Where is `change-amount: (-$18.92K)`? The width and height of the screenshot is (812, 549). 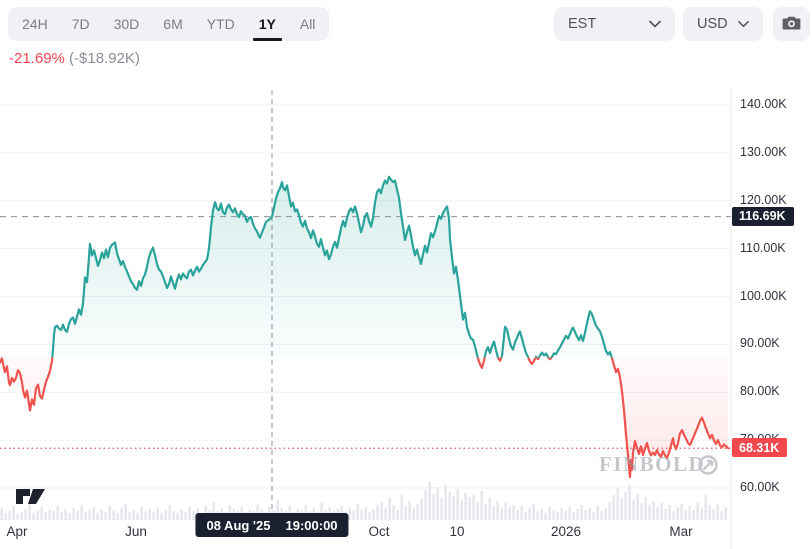 change-amount: (-$18.92K) is located at coordinates (104, 58).